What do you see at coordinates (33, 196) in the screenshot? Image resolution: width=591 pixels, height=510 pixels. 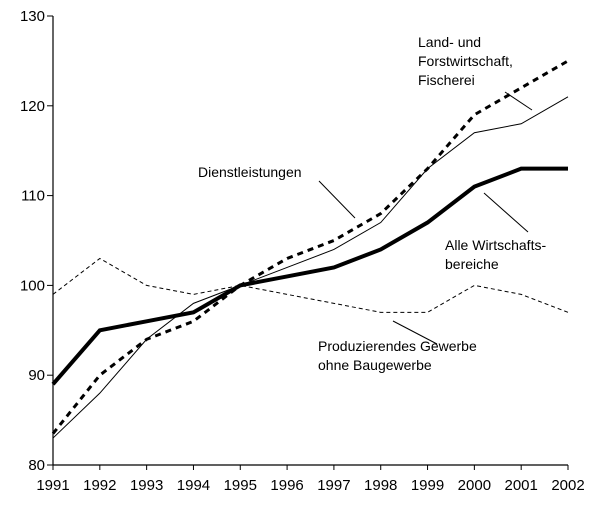 I see `y-tick-label: 110` at bounding box center [33, 196].